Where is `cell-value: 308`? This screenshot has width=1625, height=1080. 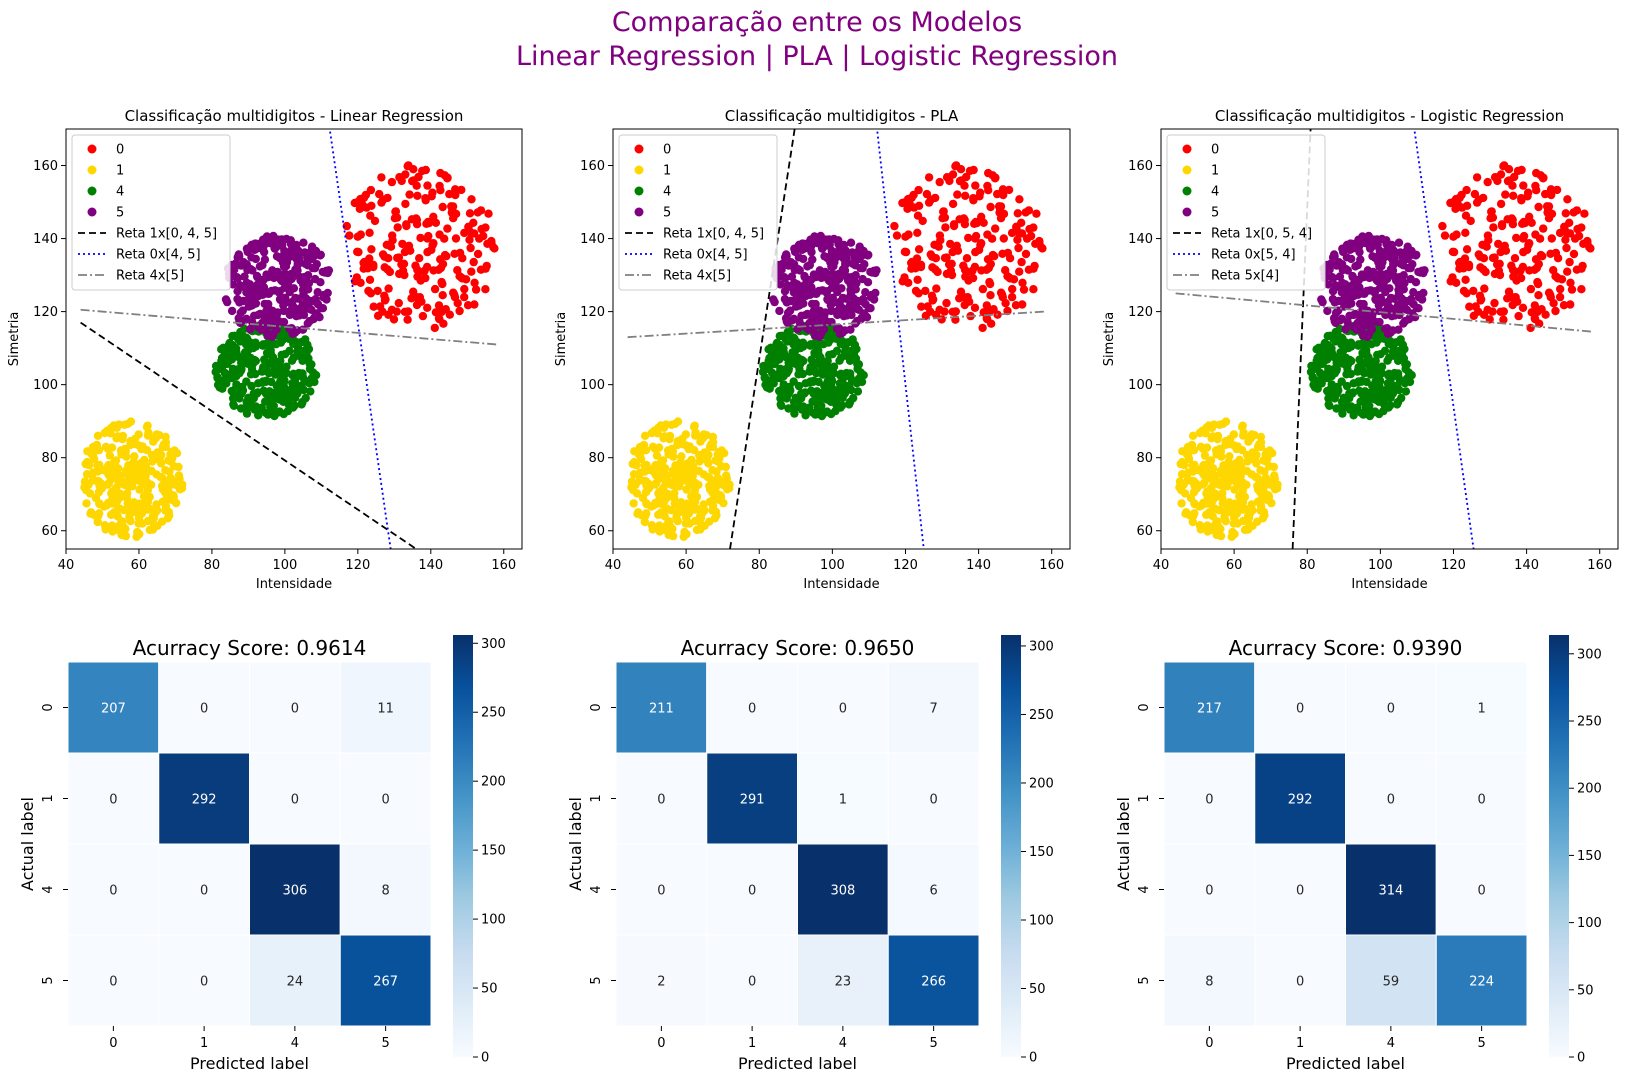 cell-value: 308 is located at coordinates (842, 891).